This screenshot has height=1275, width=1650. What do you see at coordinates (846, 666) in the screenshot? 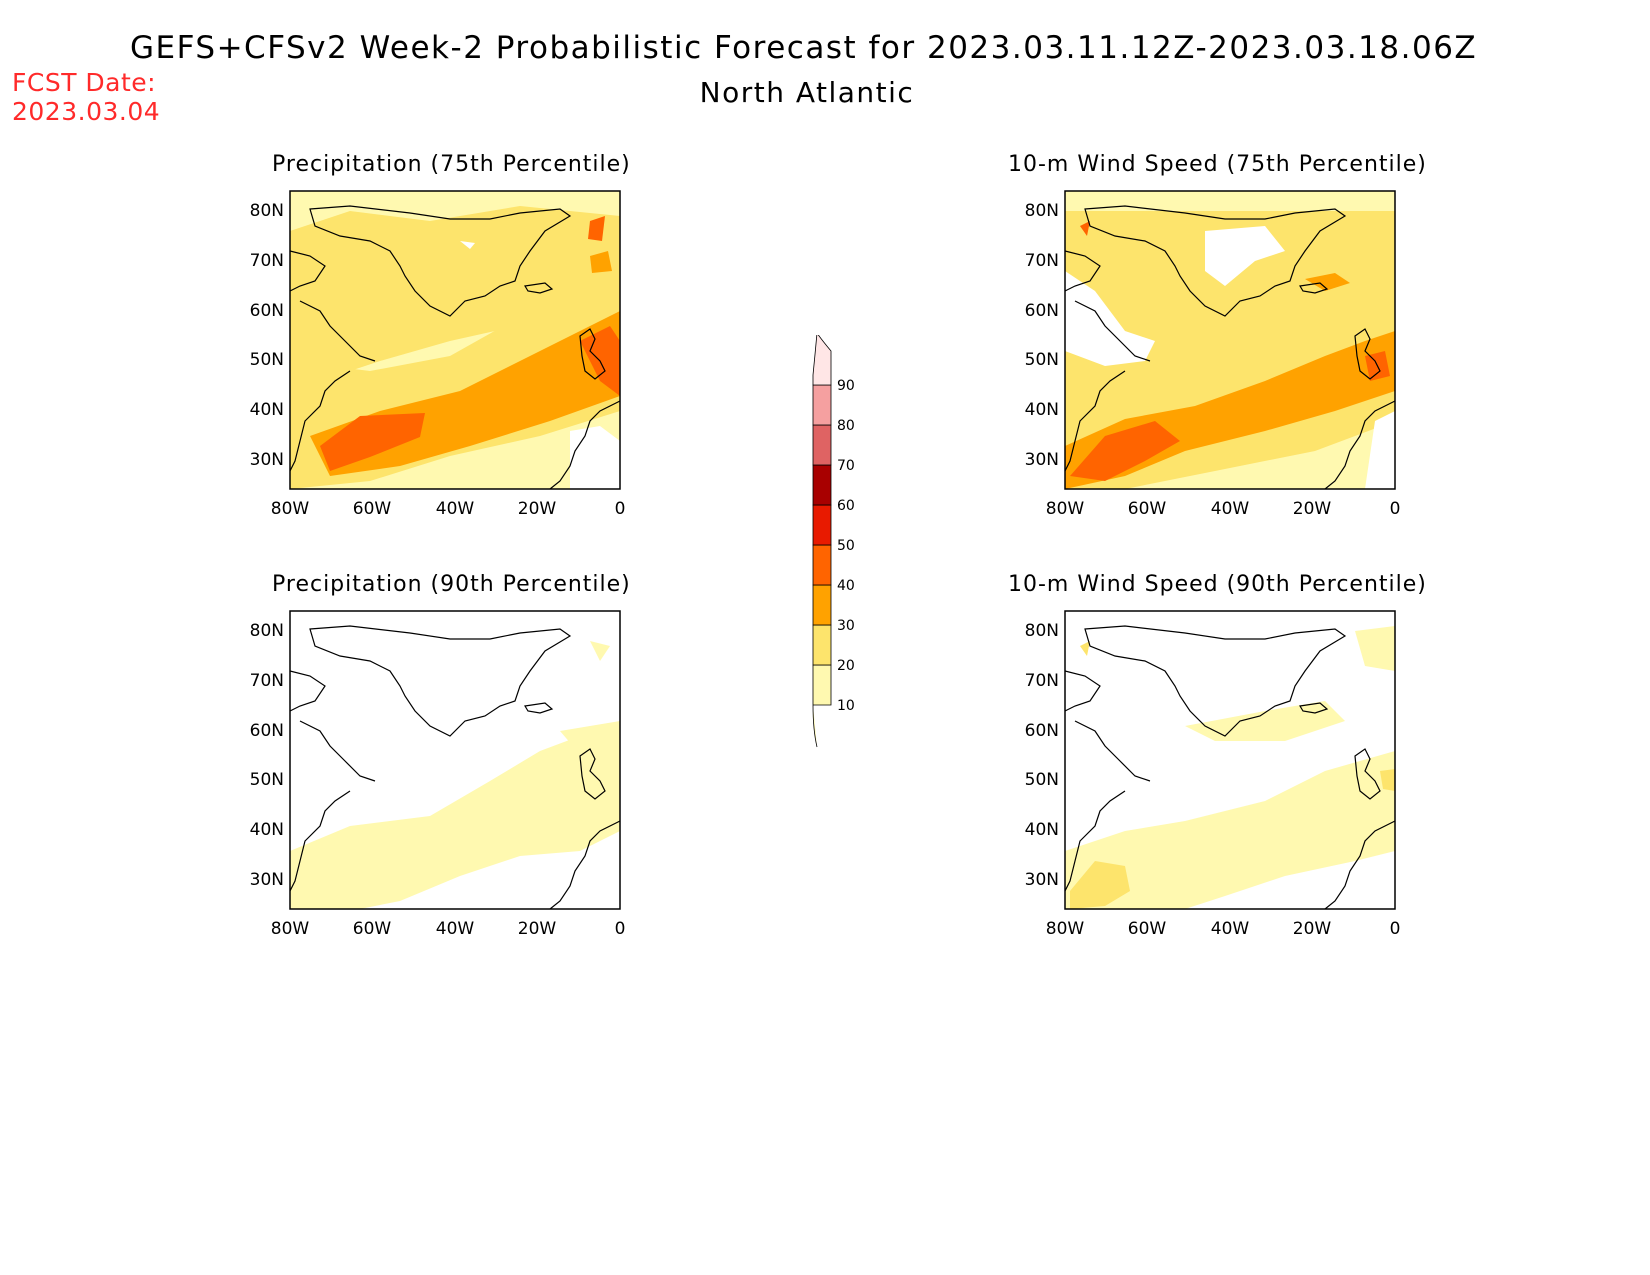
I see `colorbar-level-label: 20` at bounding box center [846, 666].